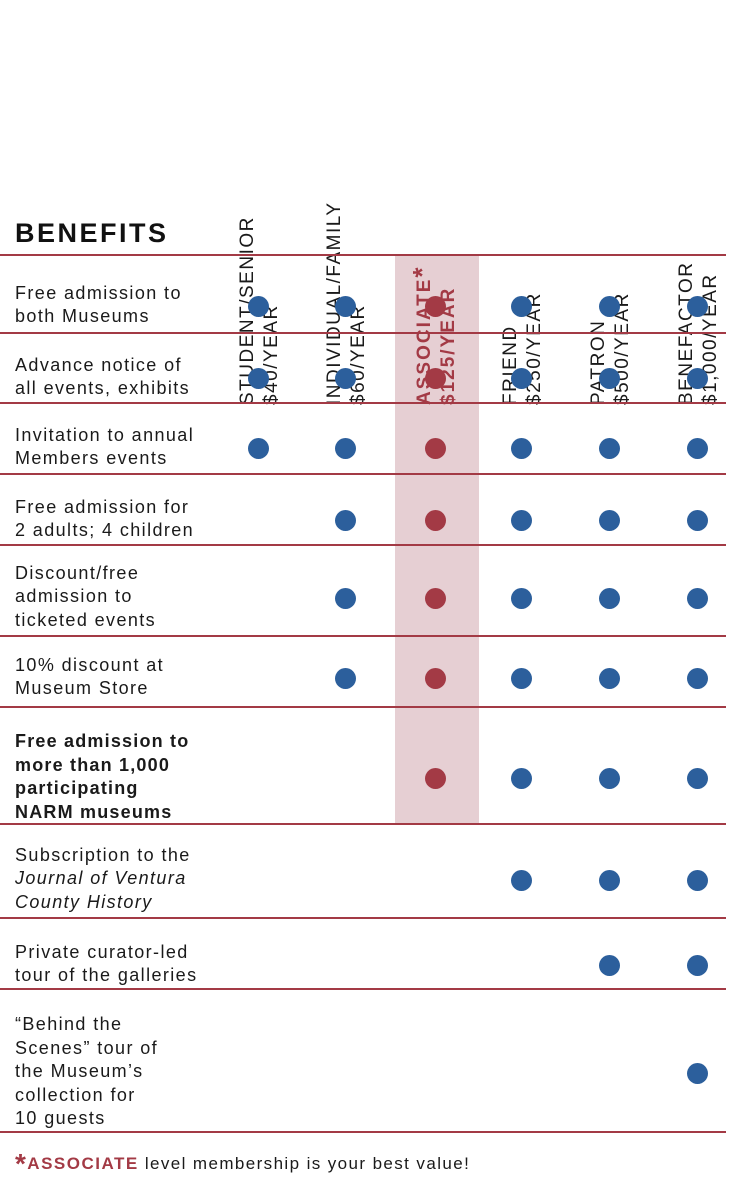 This screenshot has height=1200, width=753. I want to click on column-header-benefactor: BENEFACTOR $1,000/YEAR, so click(710, 210).